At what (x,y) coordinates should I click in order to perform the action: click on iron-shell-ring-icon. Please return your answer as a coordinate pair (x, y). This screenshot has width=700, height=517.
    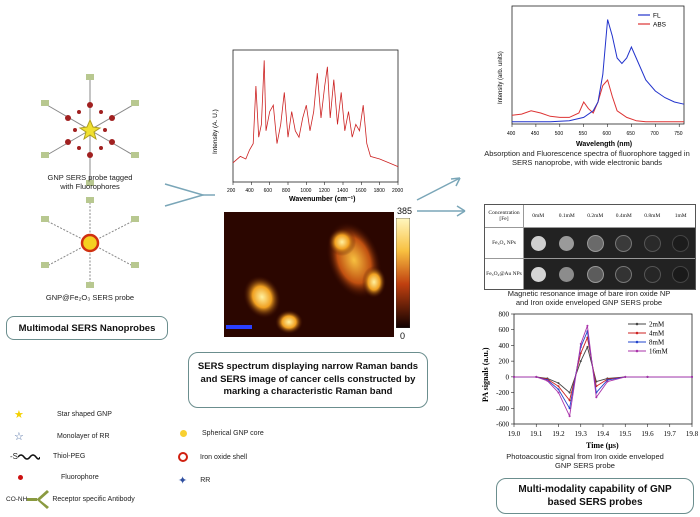
    Looking at the image, I should click on (183, 457).